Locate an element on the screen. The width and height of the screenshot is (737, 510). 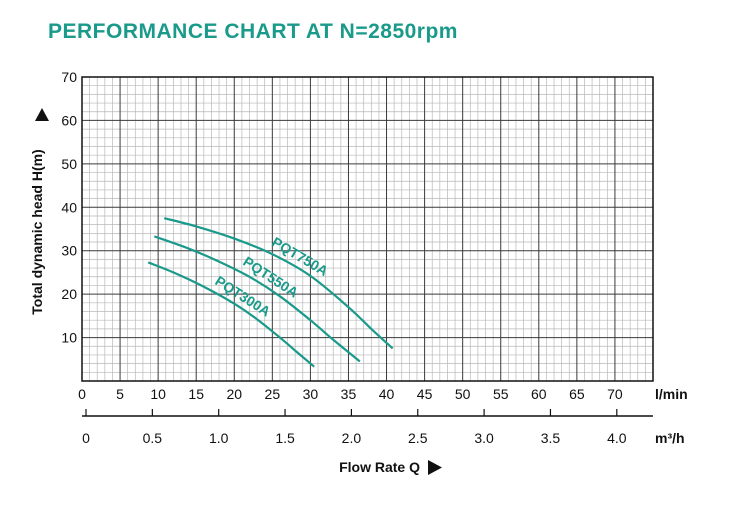
curve-pqt300a is located at coordinates (231, 314).